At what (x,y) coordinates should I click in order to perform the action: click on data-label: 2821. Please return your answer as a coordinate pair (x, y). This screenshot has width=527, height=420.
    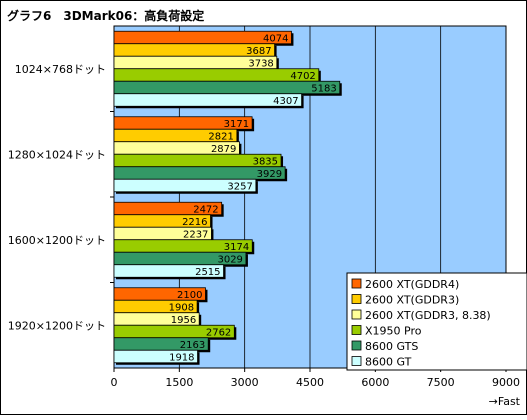
    Looking at the image, I should click on (220, 136).